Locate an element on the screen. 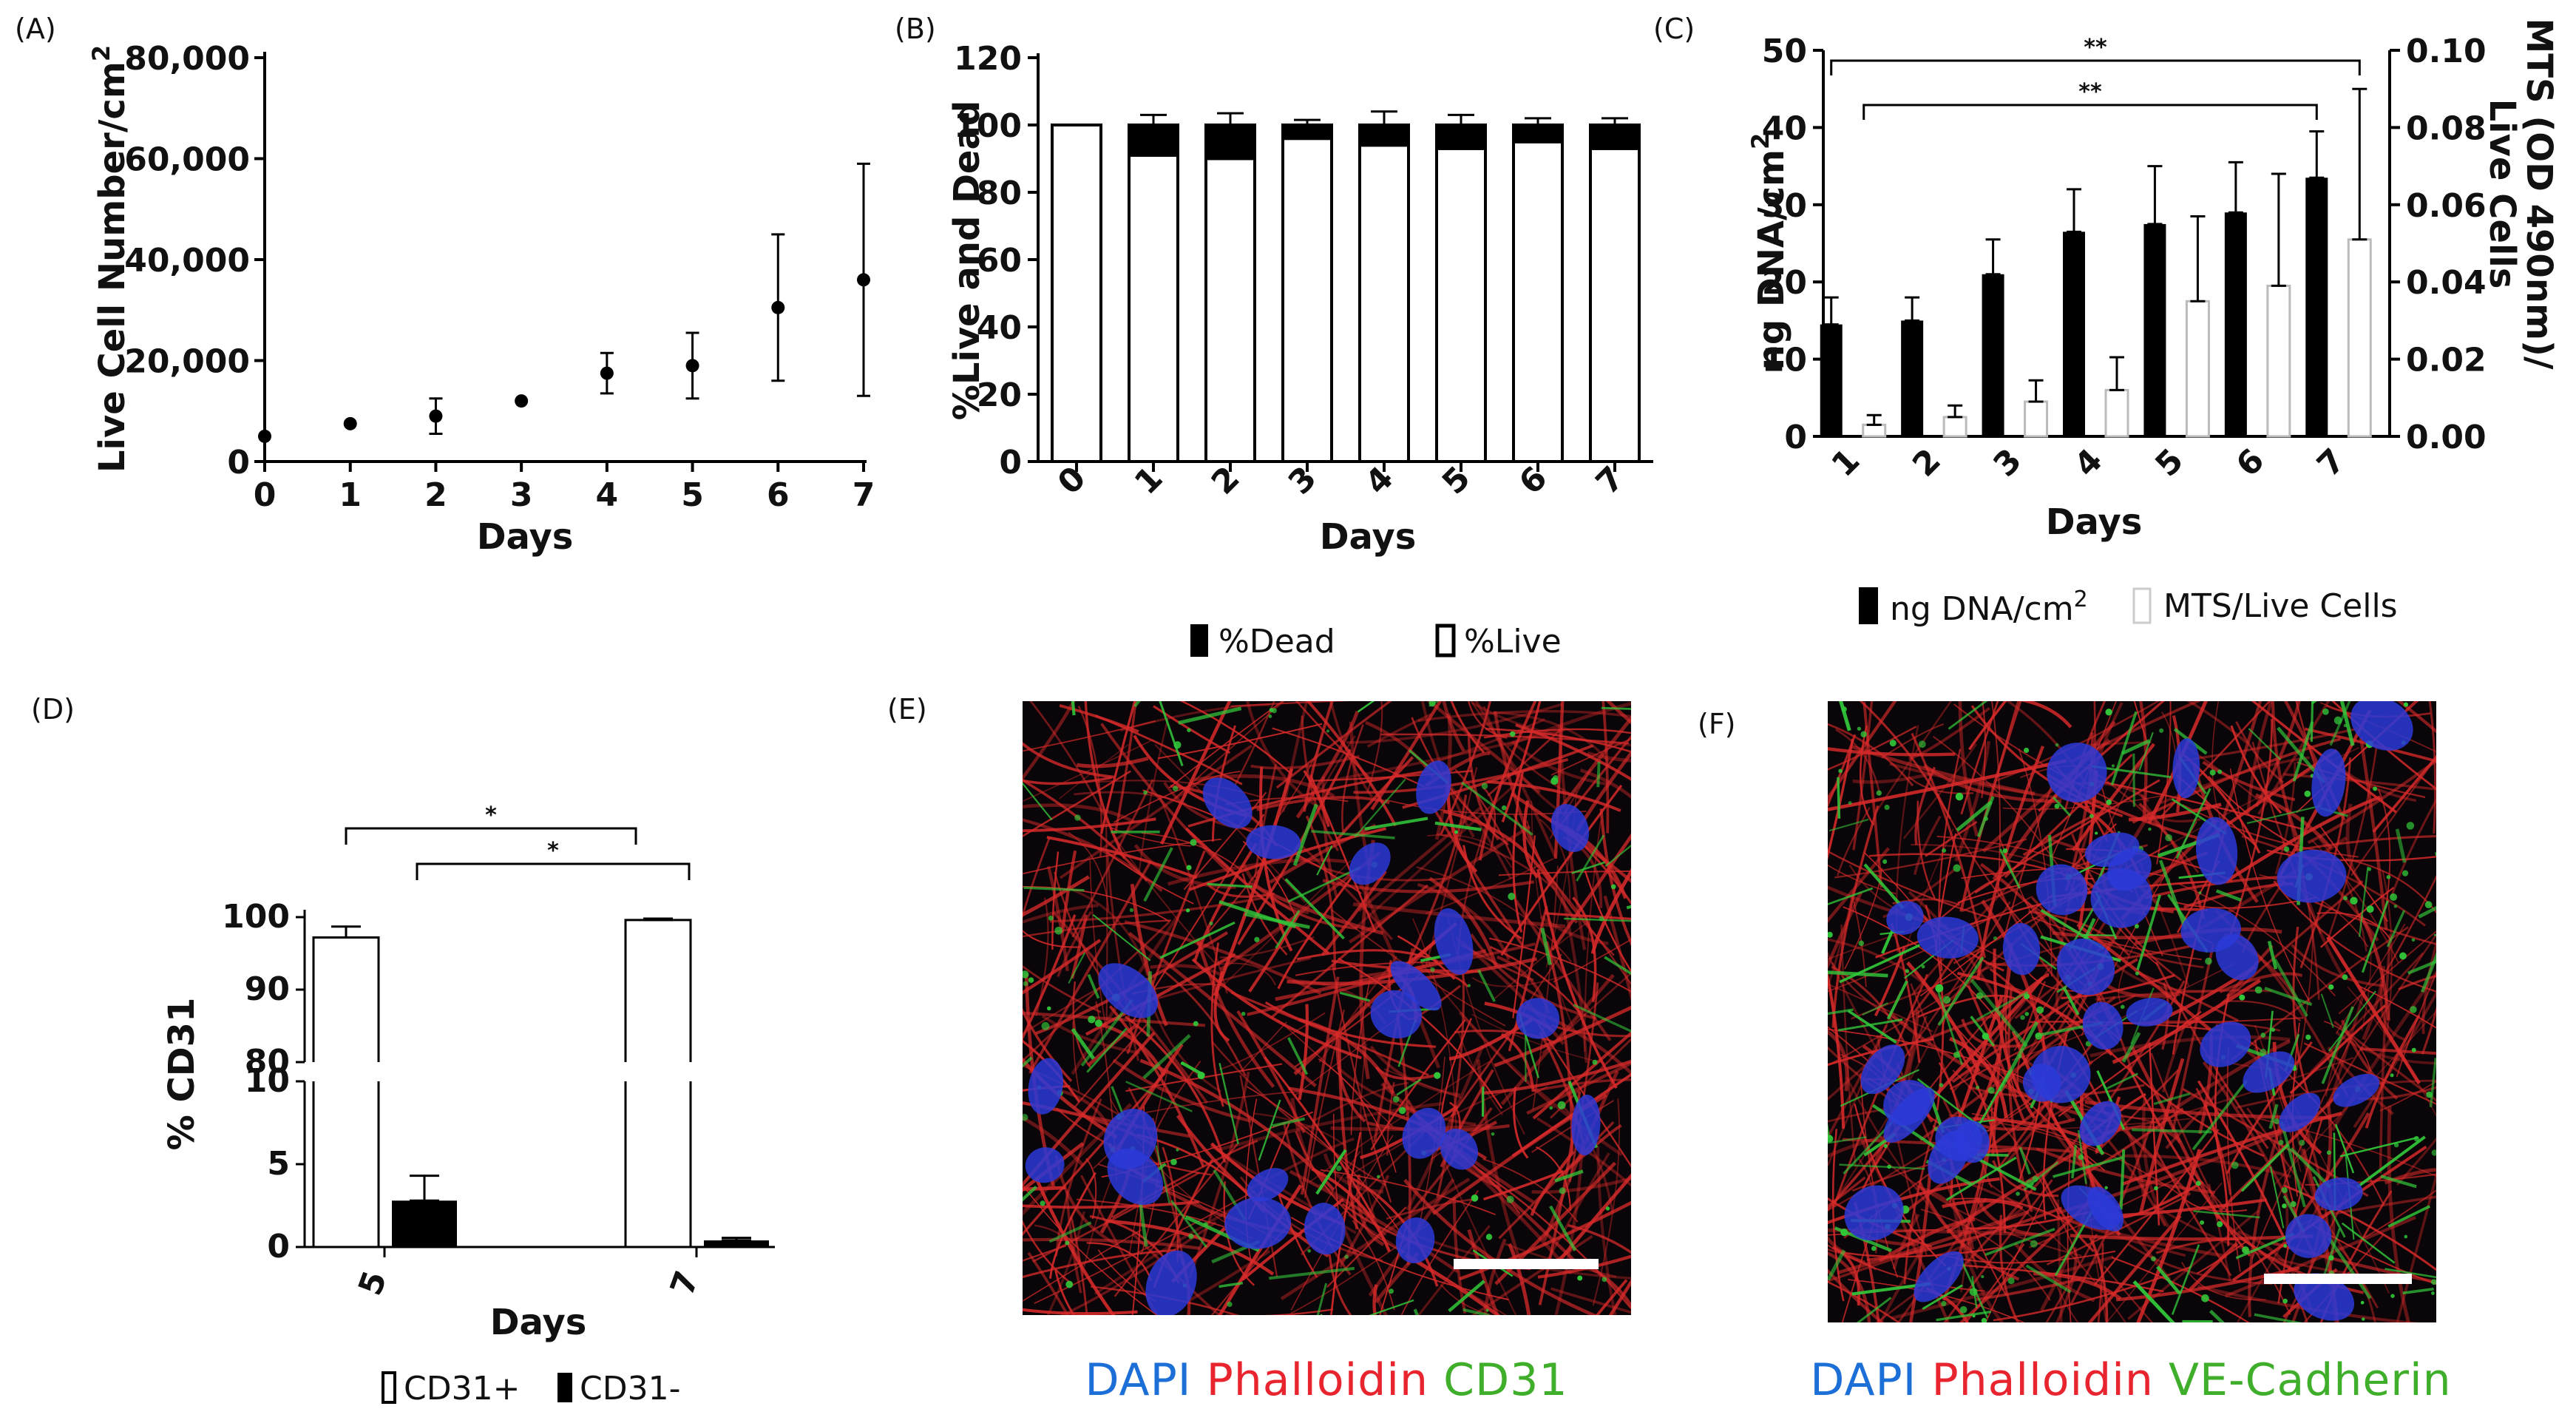  chart-a-ytick-label: 0 is located at coordinates (238, 463).